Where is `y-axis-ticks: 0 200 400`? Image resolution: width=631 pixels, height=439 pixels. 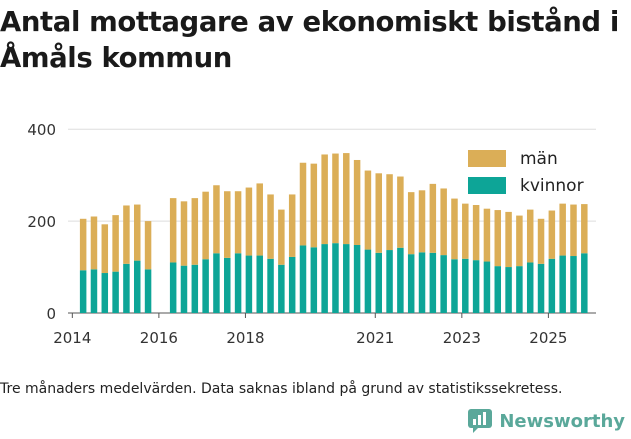 y-axis-ticks: 0 200 400 is located at coordinates (41, 222).